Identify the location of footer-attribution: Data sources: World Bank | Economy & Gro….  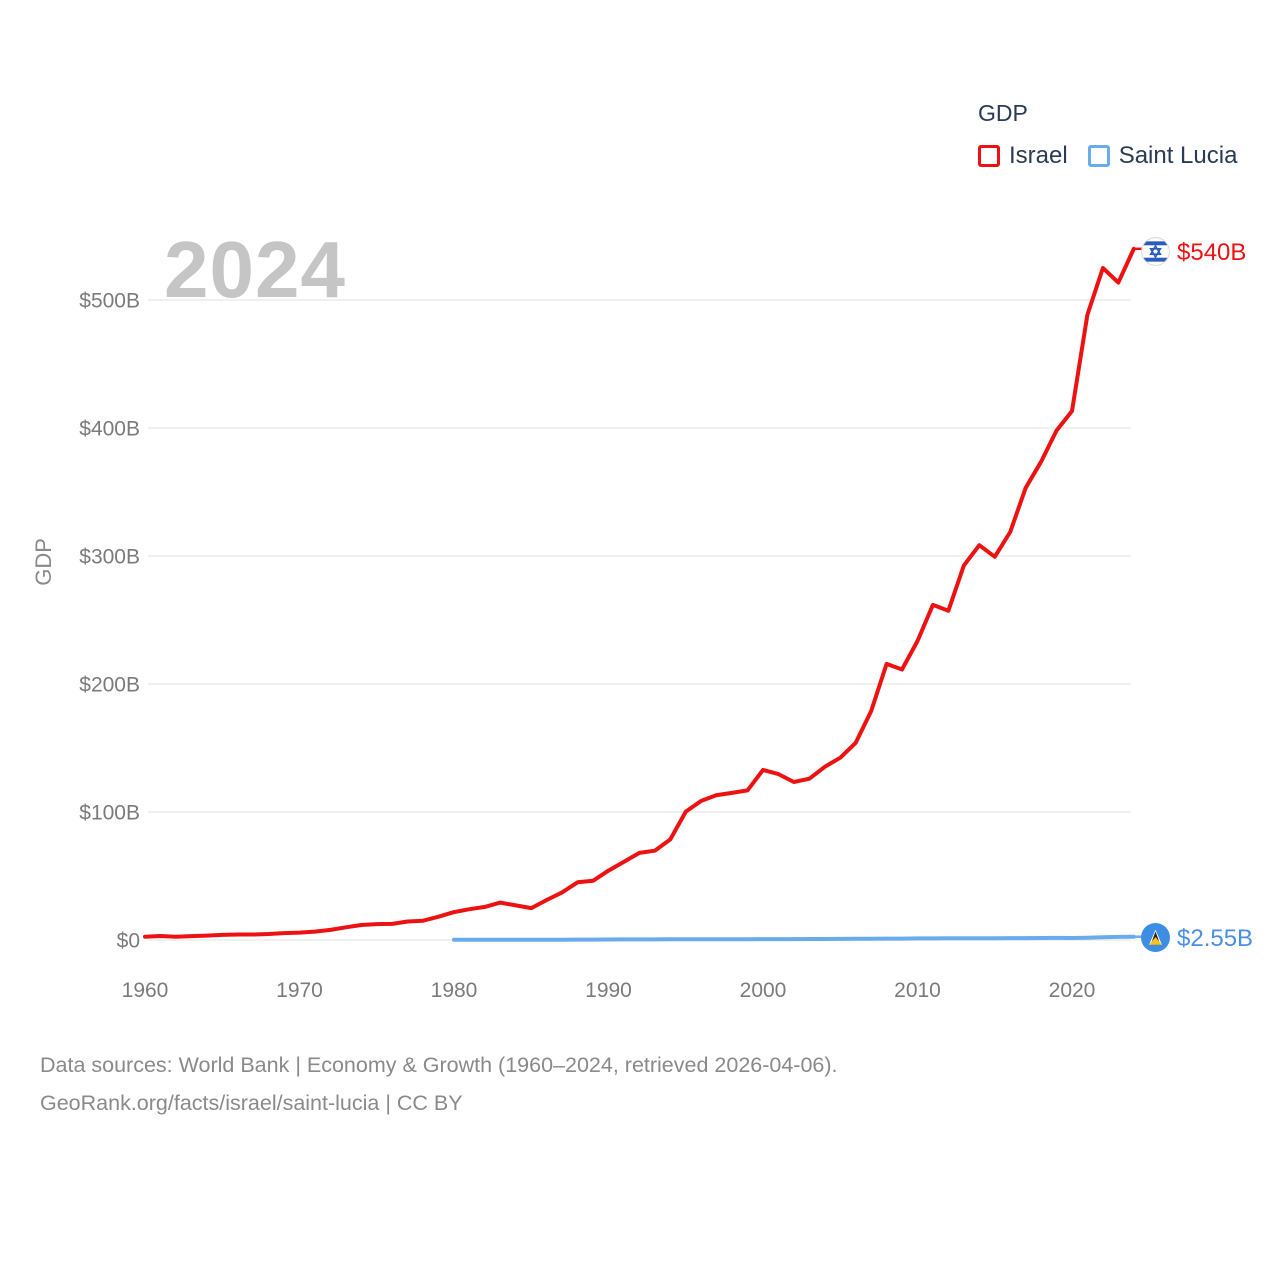
(439, 1084).